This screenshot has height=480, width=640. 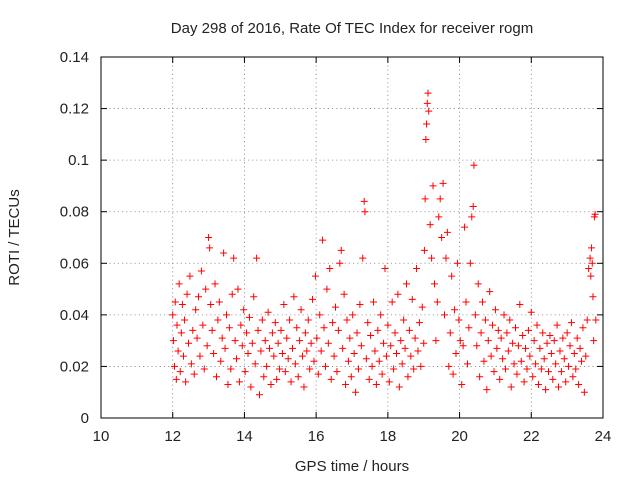 What do you see at coordinates (74, 315) in the screenshot?
I see `y-tick-label: 0.04` at bounding box center [74, 315].